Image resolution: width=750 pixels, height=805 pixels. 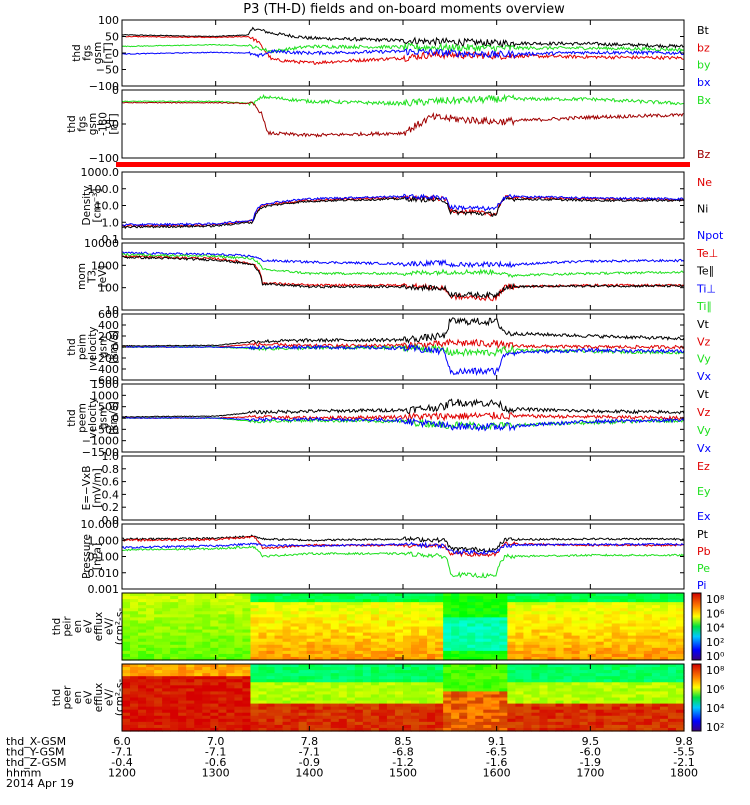 I want to click on ytick-label: 50, so click(x=112, y=37).